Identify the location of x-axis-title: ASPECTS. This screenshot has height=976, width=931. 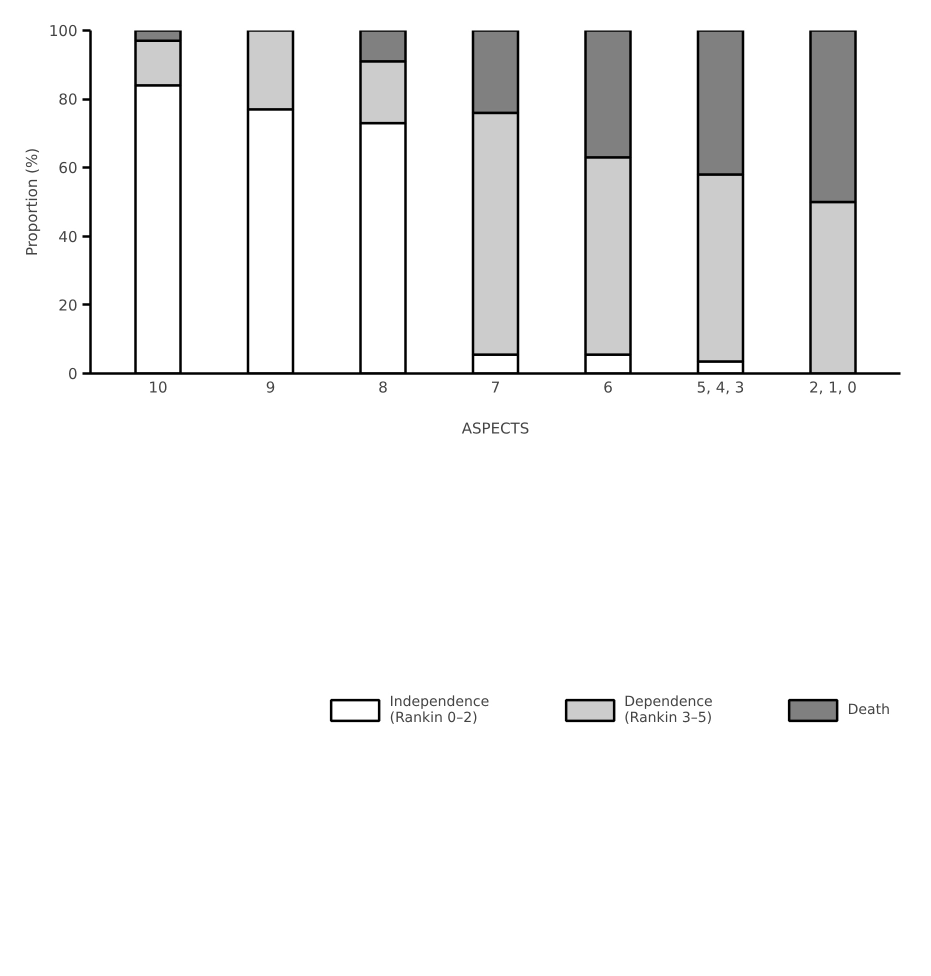
(496, 429).